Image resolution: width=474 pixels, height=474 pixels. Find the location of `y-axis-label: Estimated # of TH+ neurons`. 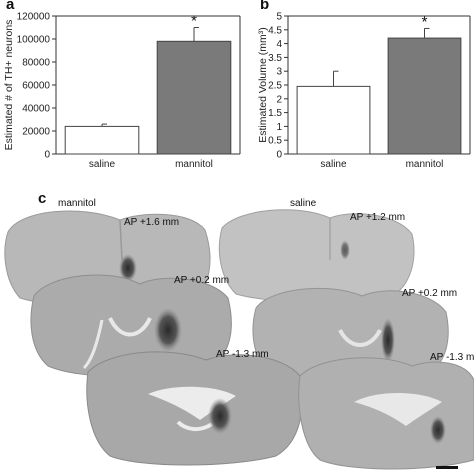

y-axis-label: Estimated # of TH+ neurons is located at coordinates (9, 85).